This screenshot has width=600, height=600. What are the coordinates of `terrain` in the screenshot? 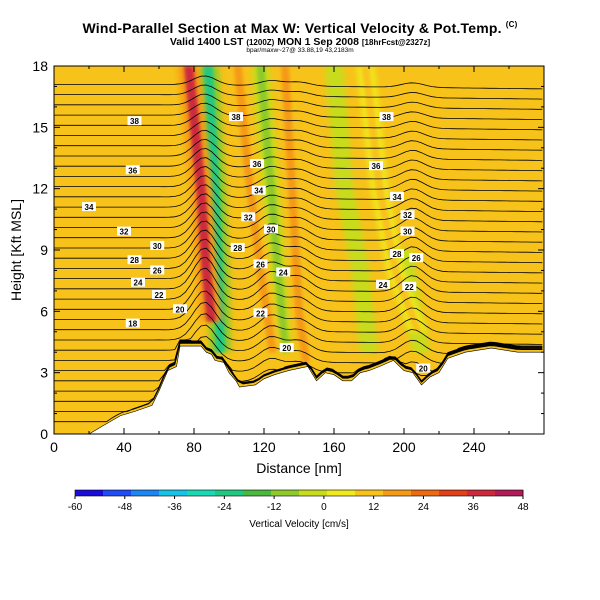 It's located at (299, 389).